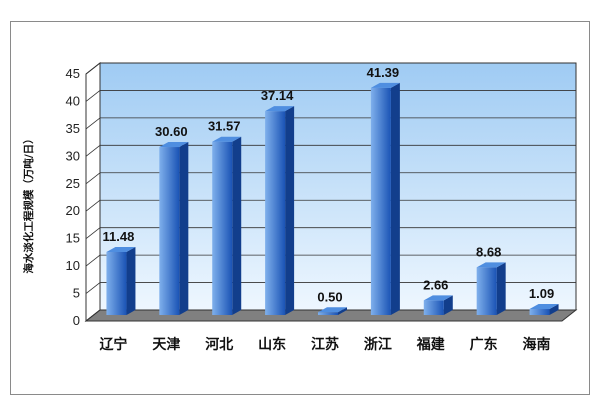 Image resolution: width=603 pixels, height=408 pixels. What do you see at coordinates (73, 128) in the screenshot?
I see `y-tick-label: 35` at bounding box center [73, 128].